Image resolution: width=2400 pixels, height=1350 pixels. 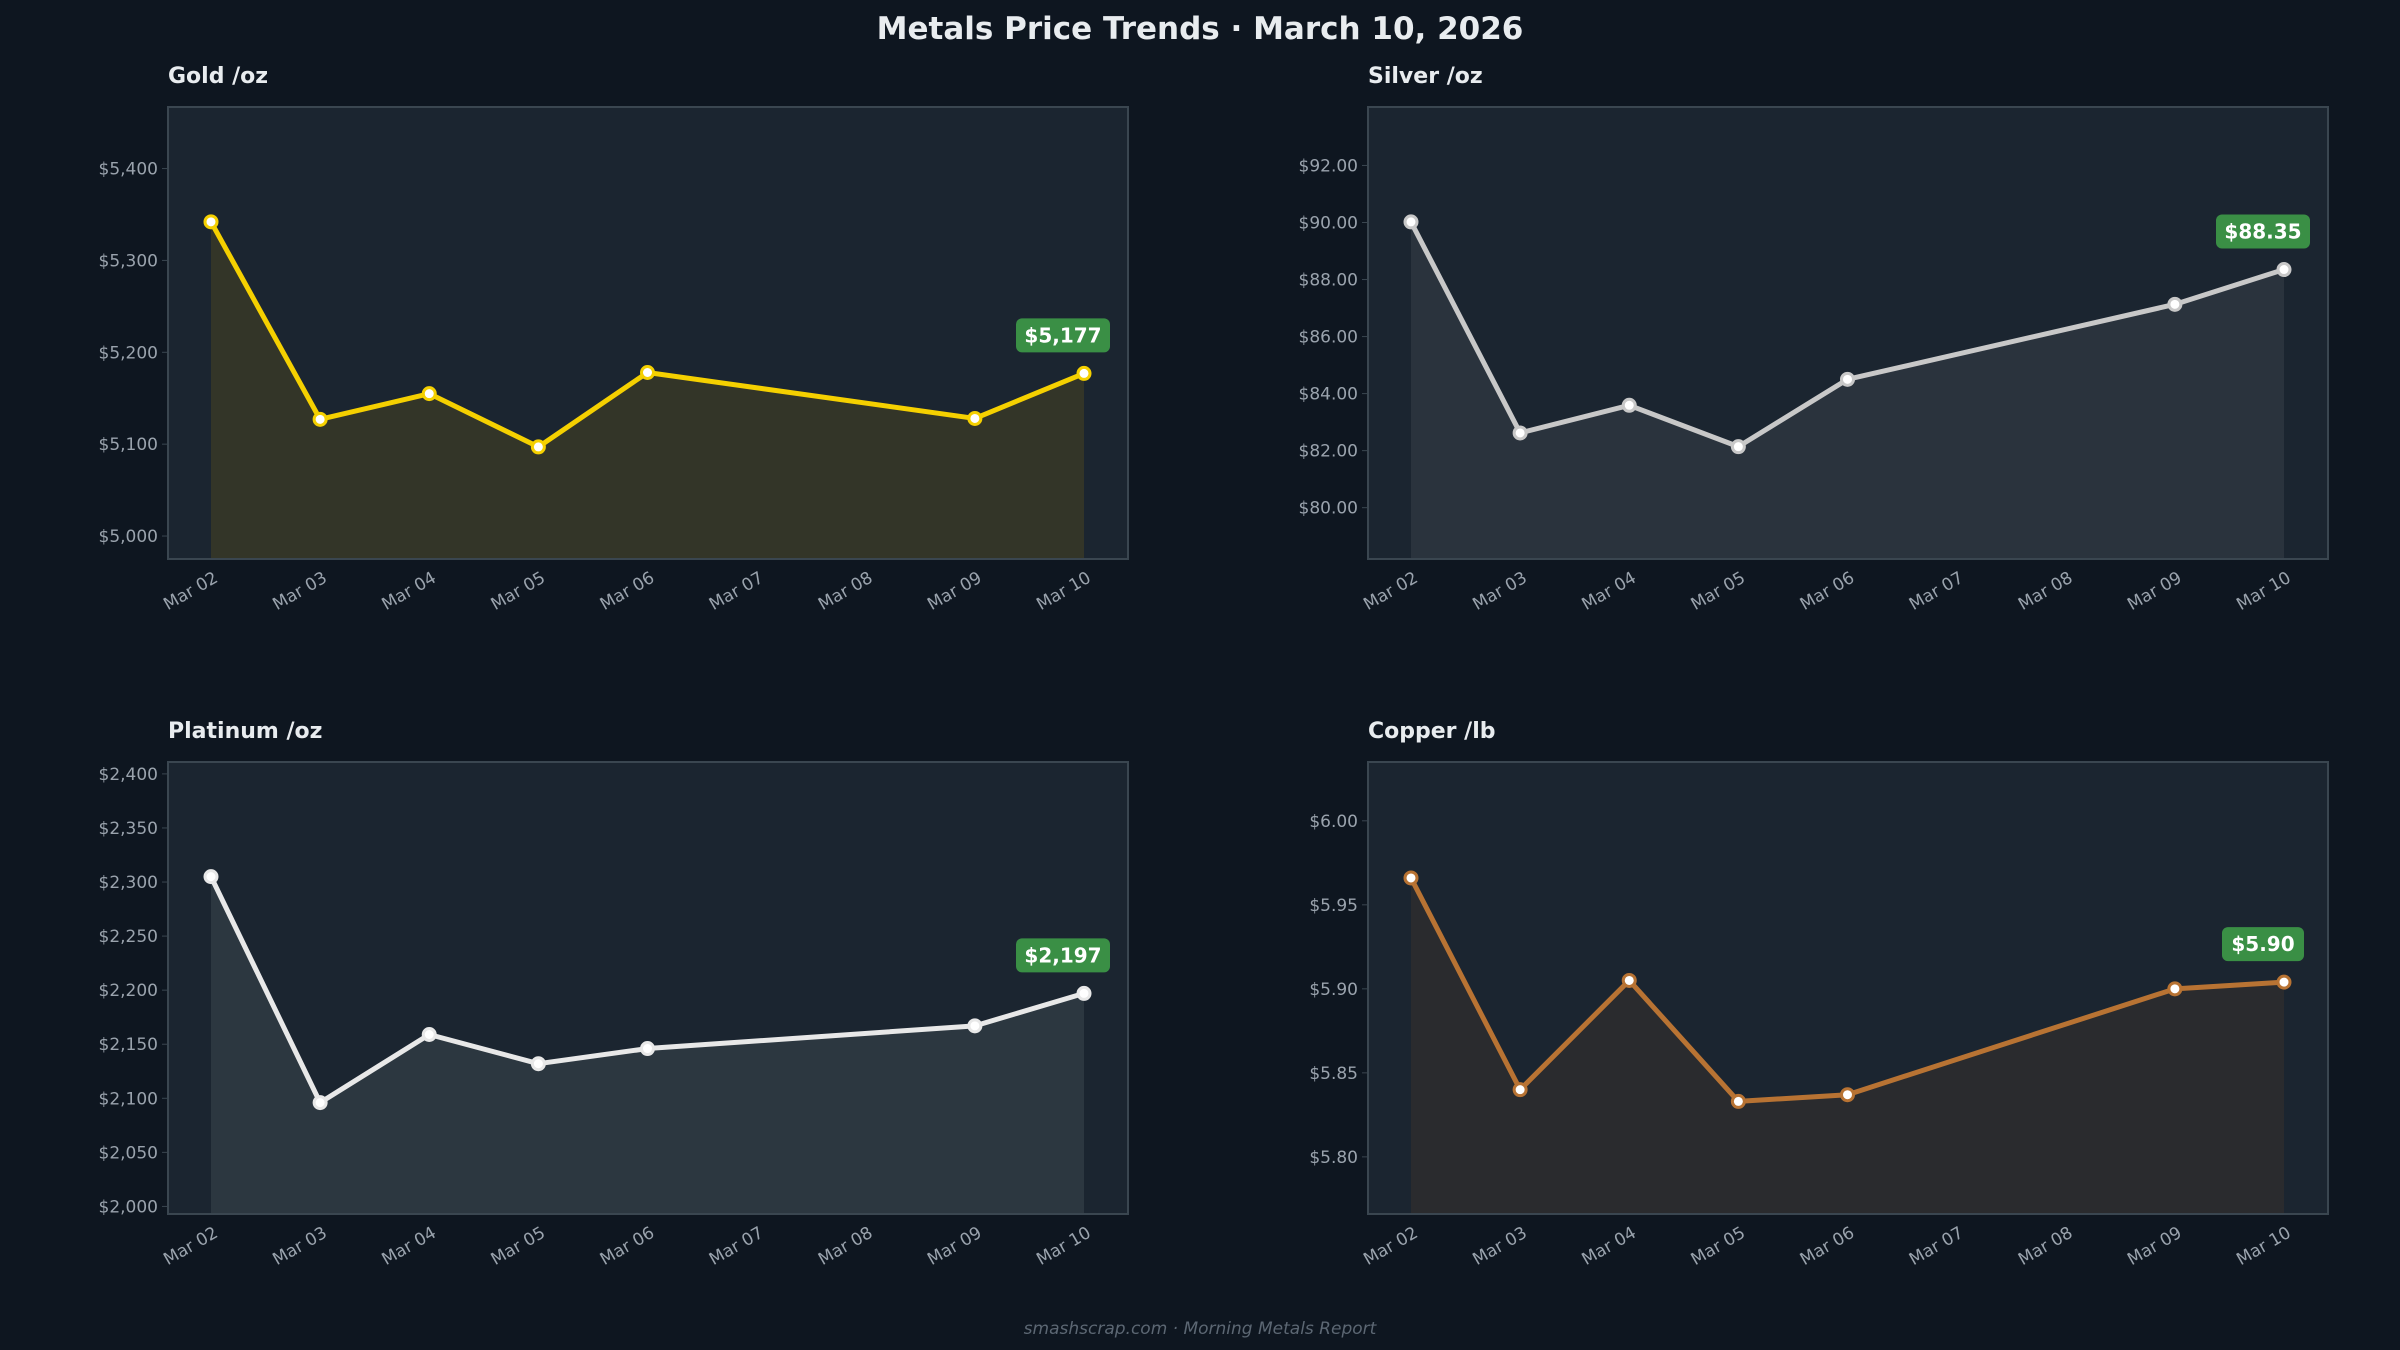 I want to click on y-tick-label: $2,000, so click(x=128, y=1207).